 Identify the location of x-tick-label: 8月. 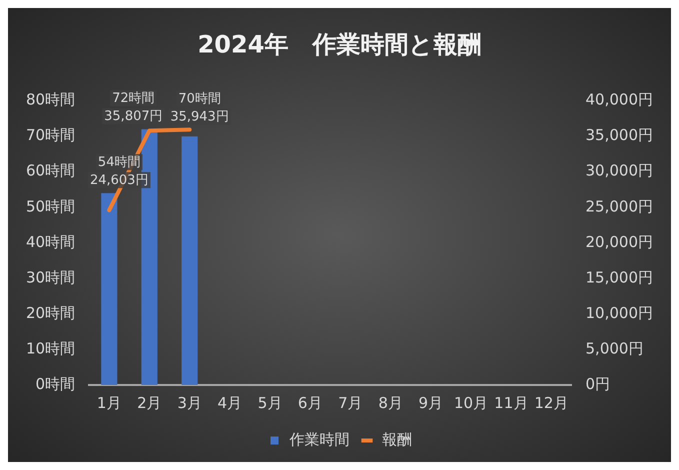
(390, 403).